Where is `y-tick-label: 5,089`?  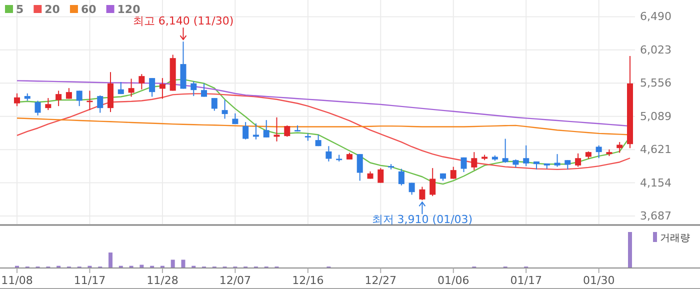 y-tick-label: 5,089 is located at coordinates (656, 116).